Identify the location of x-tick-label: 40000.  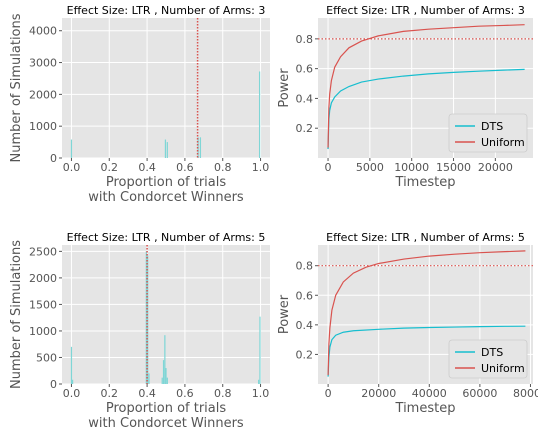
(429, 393).